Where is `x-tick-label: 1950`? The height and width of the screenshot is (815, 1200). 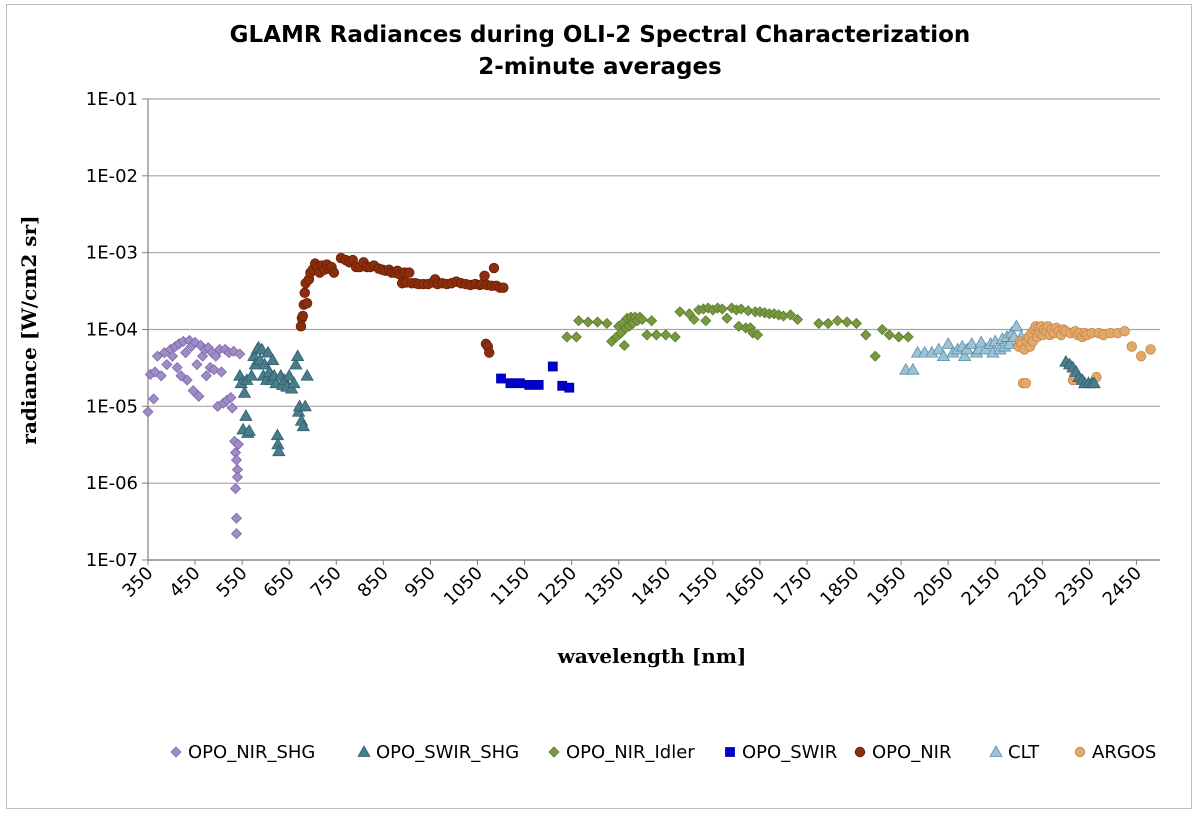 x-tick-label: 1950 is located at coordinates (886, 586).